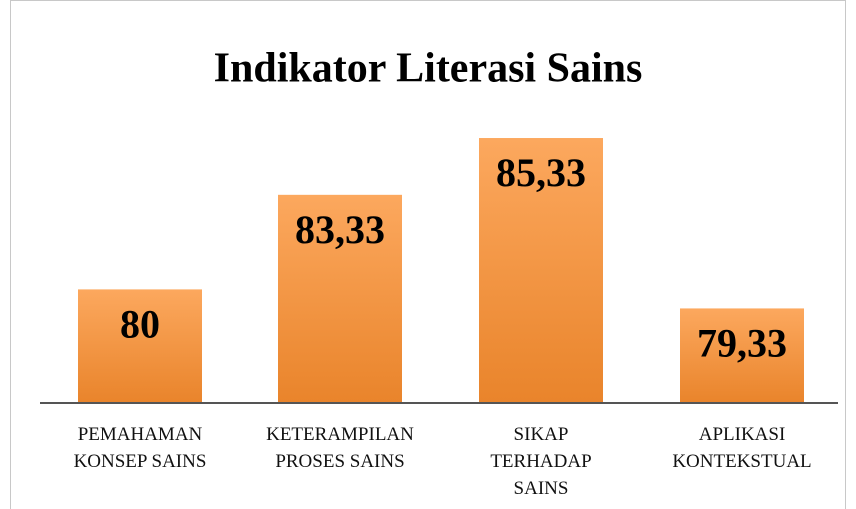  What do you see at coordinates (340, 229) in the screenshot?
I see `value-label: 83,33` at bounding box center [340, 229].